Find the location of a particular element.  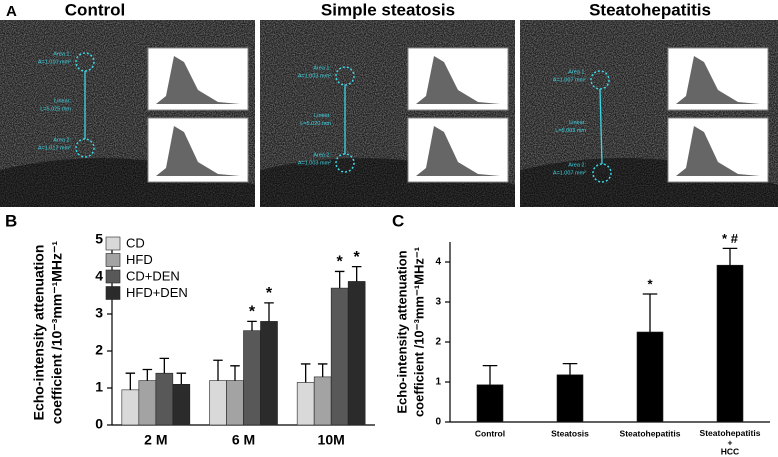

measure-label: A=1.010 mm² is located at coordinates (54, 62).